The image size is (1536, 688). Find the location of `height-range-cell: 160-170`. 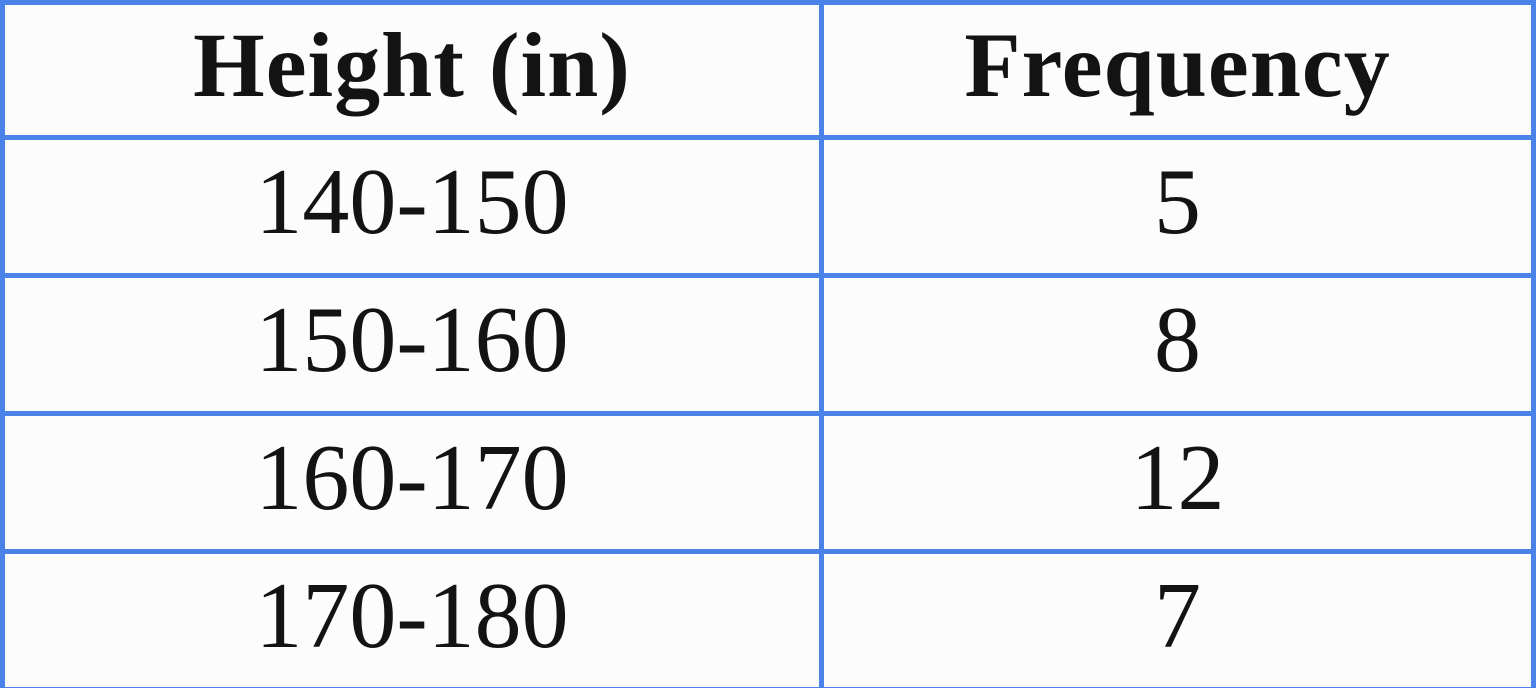

height-range-cell: 160-170 is located at coordinates (412, 482).